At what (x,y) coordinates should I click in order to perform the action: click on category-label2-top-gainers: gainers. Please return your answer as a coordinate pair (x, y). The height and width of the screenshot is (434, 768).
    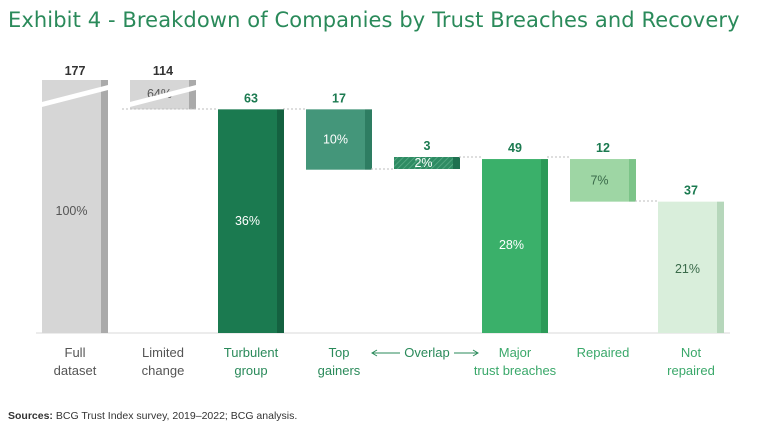
    Looking at the image, I should click on (339, 370).